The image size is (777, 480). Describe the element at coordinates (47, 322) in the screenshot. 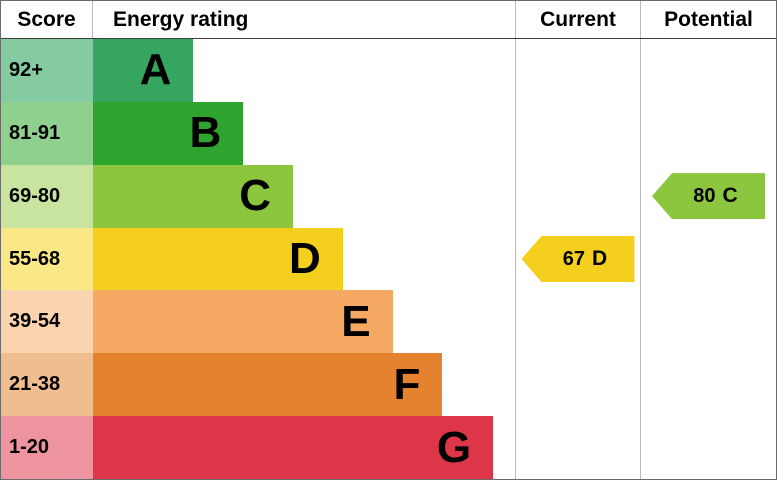

I see `score-range-e: 39-54` at that location.